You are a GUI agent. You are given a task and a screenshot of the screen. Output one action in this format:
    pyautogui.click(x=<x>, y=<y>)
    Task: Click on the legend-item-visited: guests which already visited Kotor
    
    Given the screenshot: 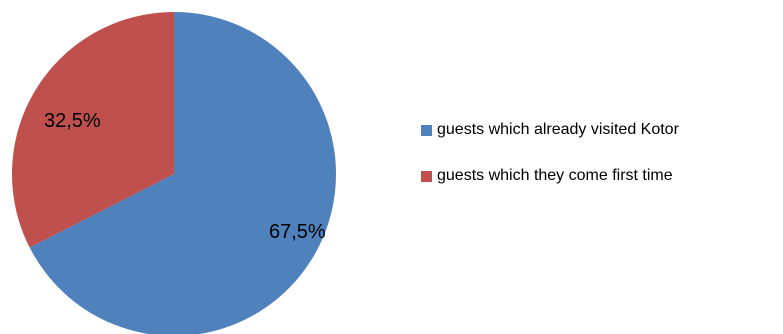 What is the action you would take?
    pyautogui.click(x=550, y=130)
    